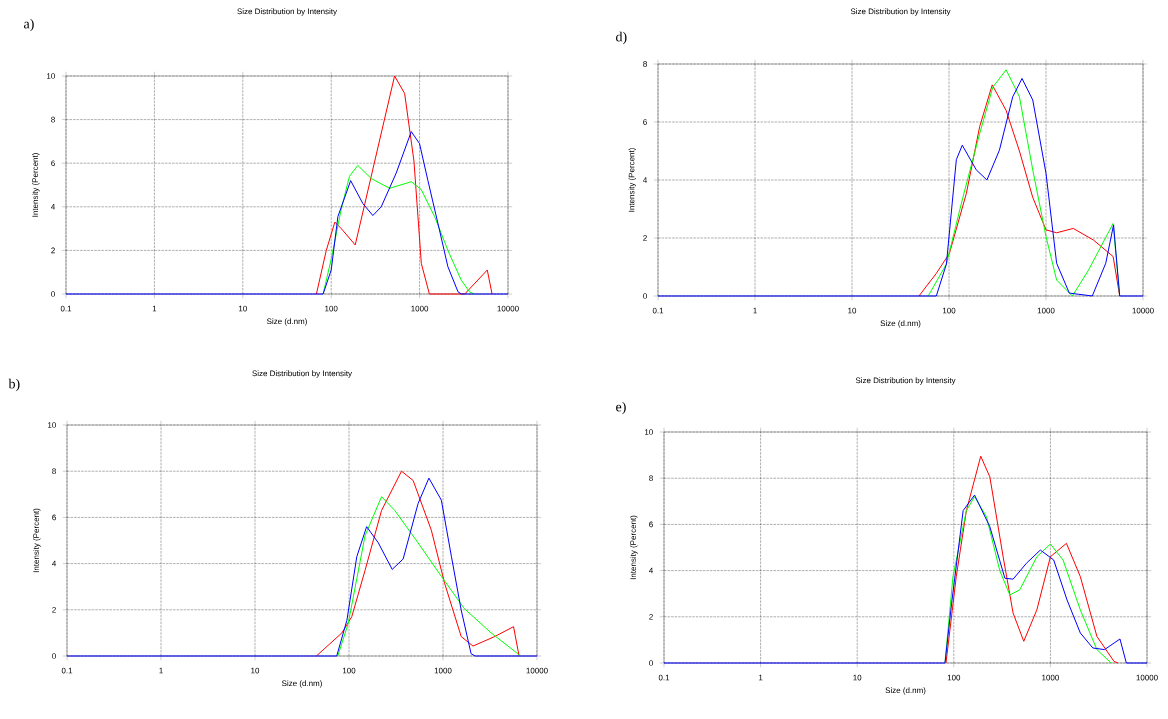 Image resolution: width=1168 pixels, height=719 pixels. I want to click on text: b), so click(14, 385).